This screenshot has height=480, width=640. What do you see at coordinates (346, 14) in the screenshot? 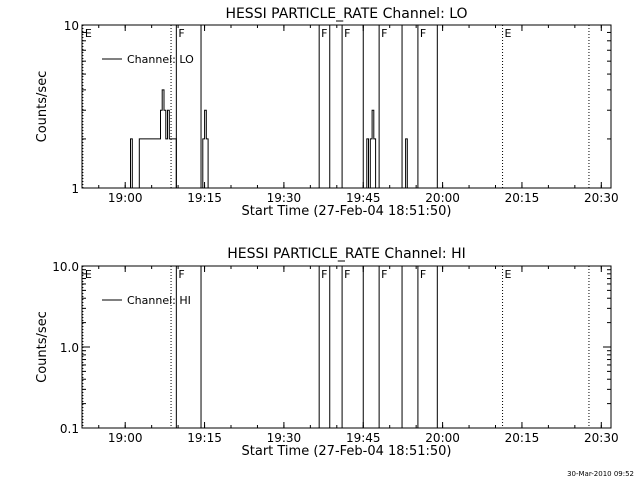
I see `chart-title: HESSI PARTICLE_RATE Channel: LO` at bounding box center [346, 14].